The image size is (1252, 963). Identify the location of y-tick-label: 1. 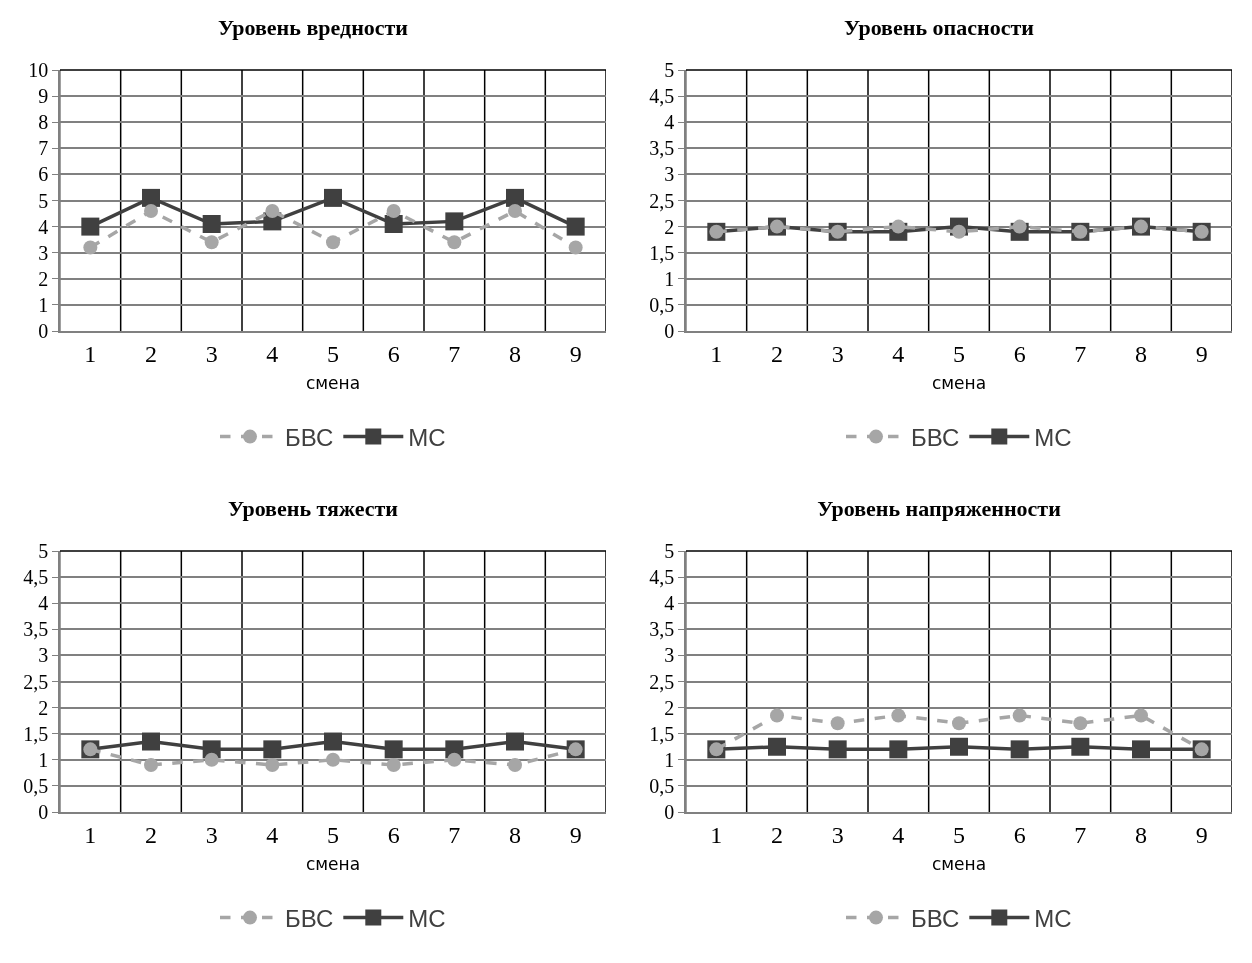
(43, 759).